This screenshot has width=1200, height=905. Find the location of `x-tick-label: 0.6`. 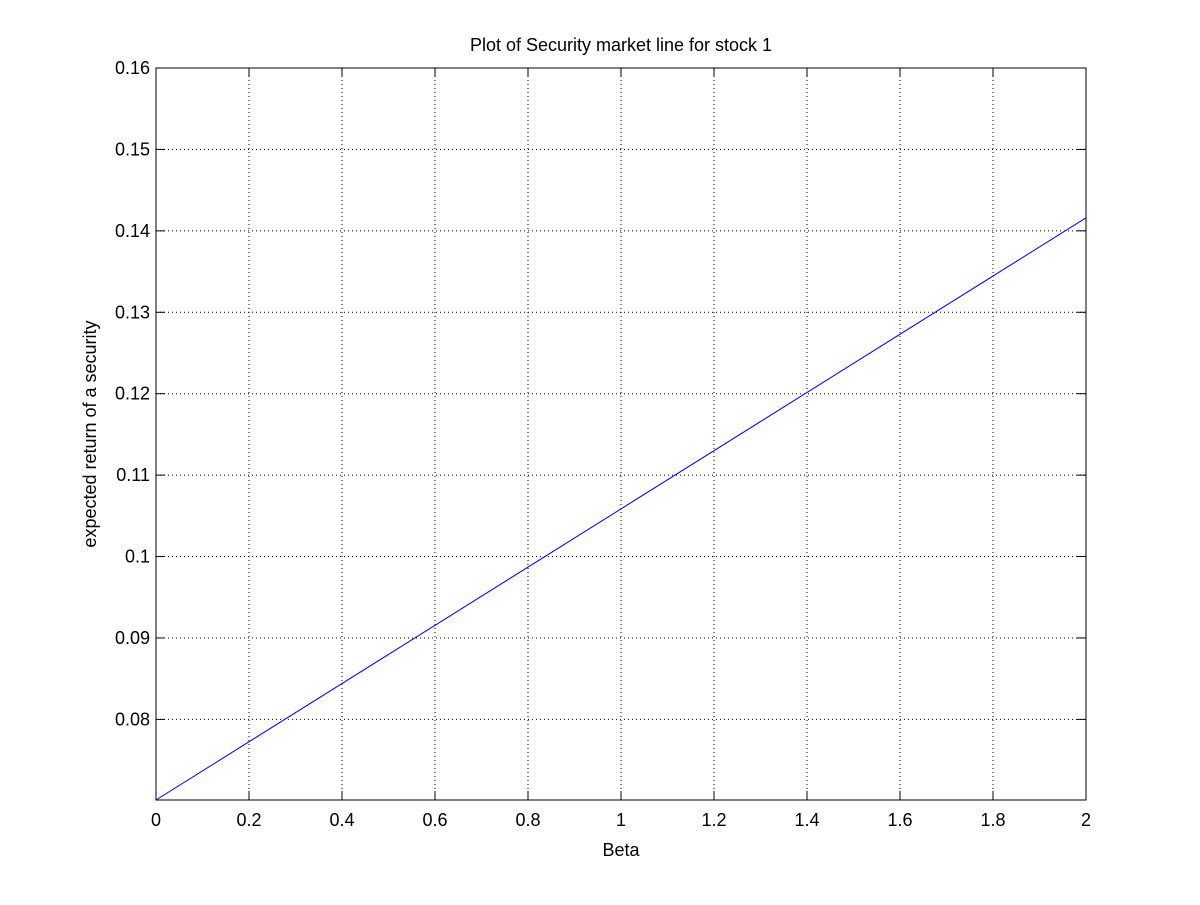

x-tick-label: 0.6 is located at coordinates (434, 820).